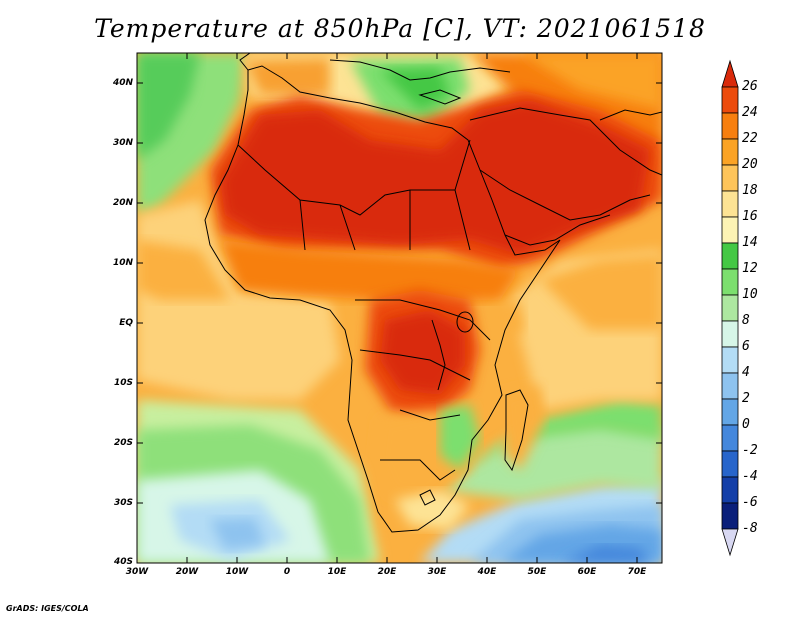  Describe the element at coordinates (587, 572) in the screenshot. I see `lon-label: 60E` at that location.